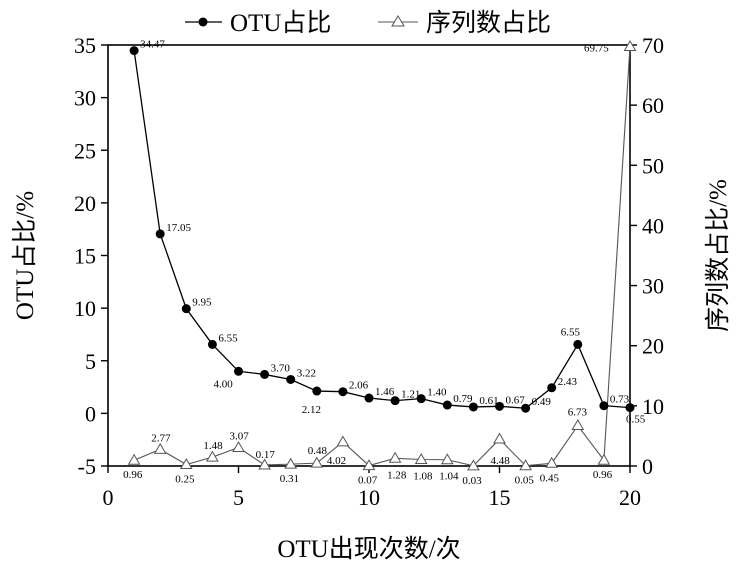 The height and width of the screenshot is (579, 751). What do you see at coordinates (368, 549) in the screenshot?
I see `x-axis-title: OTU出现次数/次` at bounding box center [368, 549].